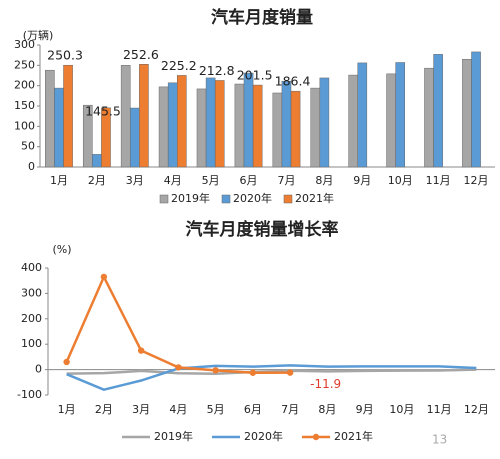 This screenshot has height=459, width=500. What do you see at coordinates (141, 54) in the screenshot?
I see `data-label: 252.6` at bounding box center [141, 54].